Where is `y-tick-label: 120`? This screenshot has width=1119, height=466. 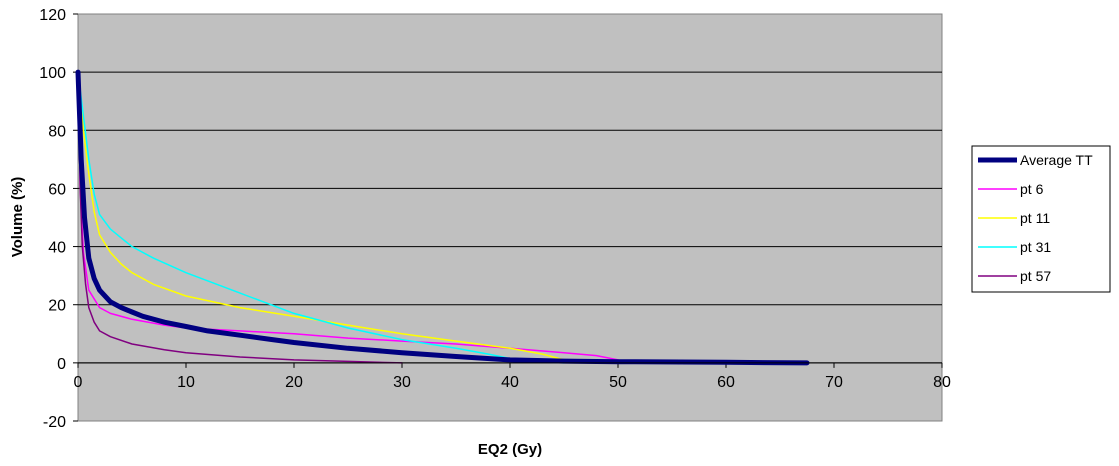
y-tick-label: 120 is located at coordinates (52, 15).